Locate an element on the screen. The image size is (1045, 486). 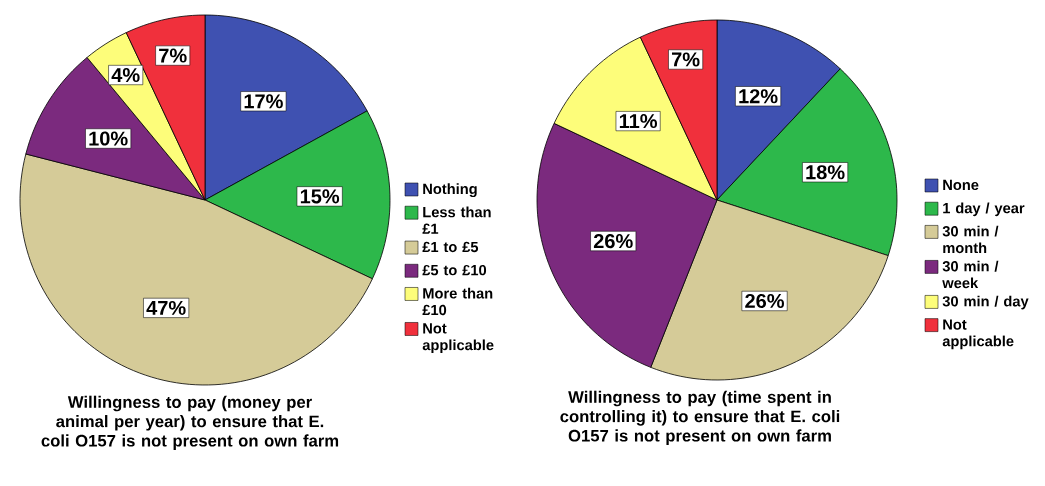
data-label: 47% is located at coordinates (166, 307).